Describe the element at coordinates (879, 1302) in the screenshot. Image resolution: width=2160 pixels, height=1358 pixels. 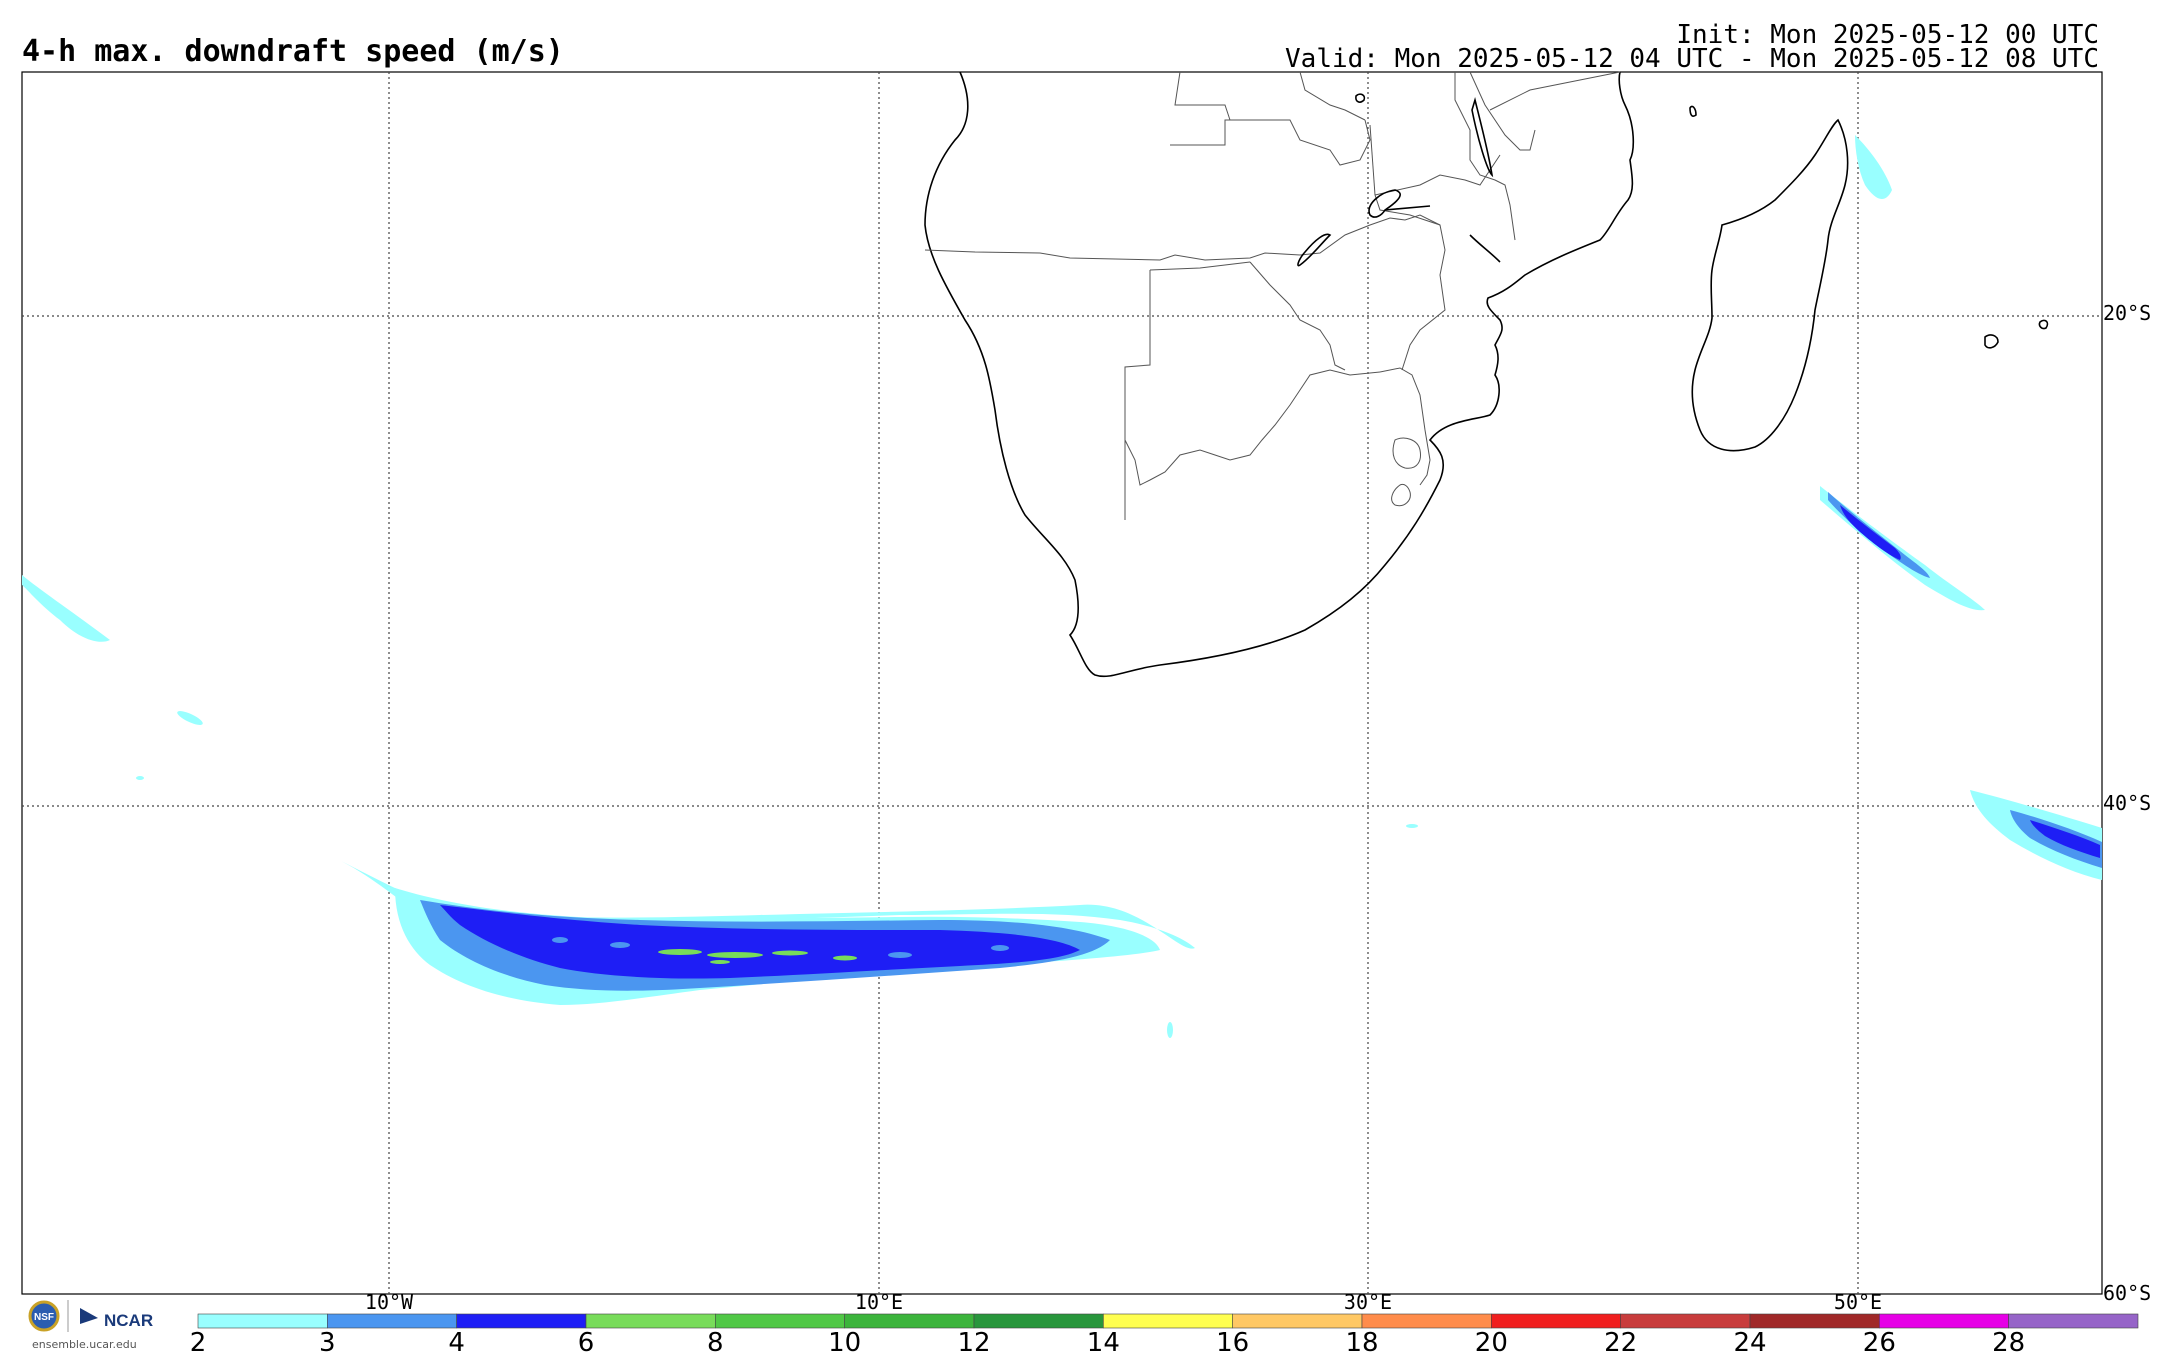
I see `lon-label-10e: 10°E` at that location.